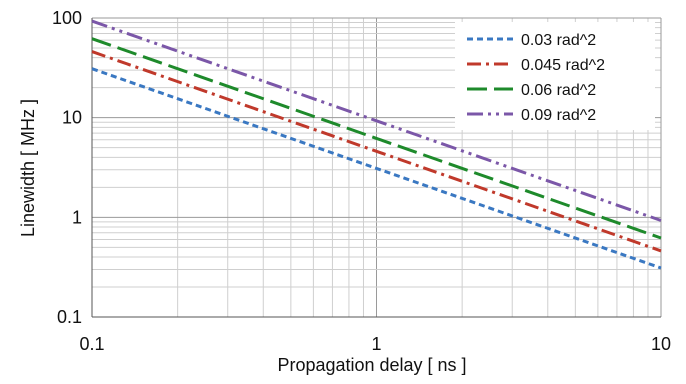 The width and height of the screenshot is (686, 384). What do you see at coordinates (69, 317) in the screenshot?
I see `y-tick-label: 0.1` at bounding box center [69, 317].